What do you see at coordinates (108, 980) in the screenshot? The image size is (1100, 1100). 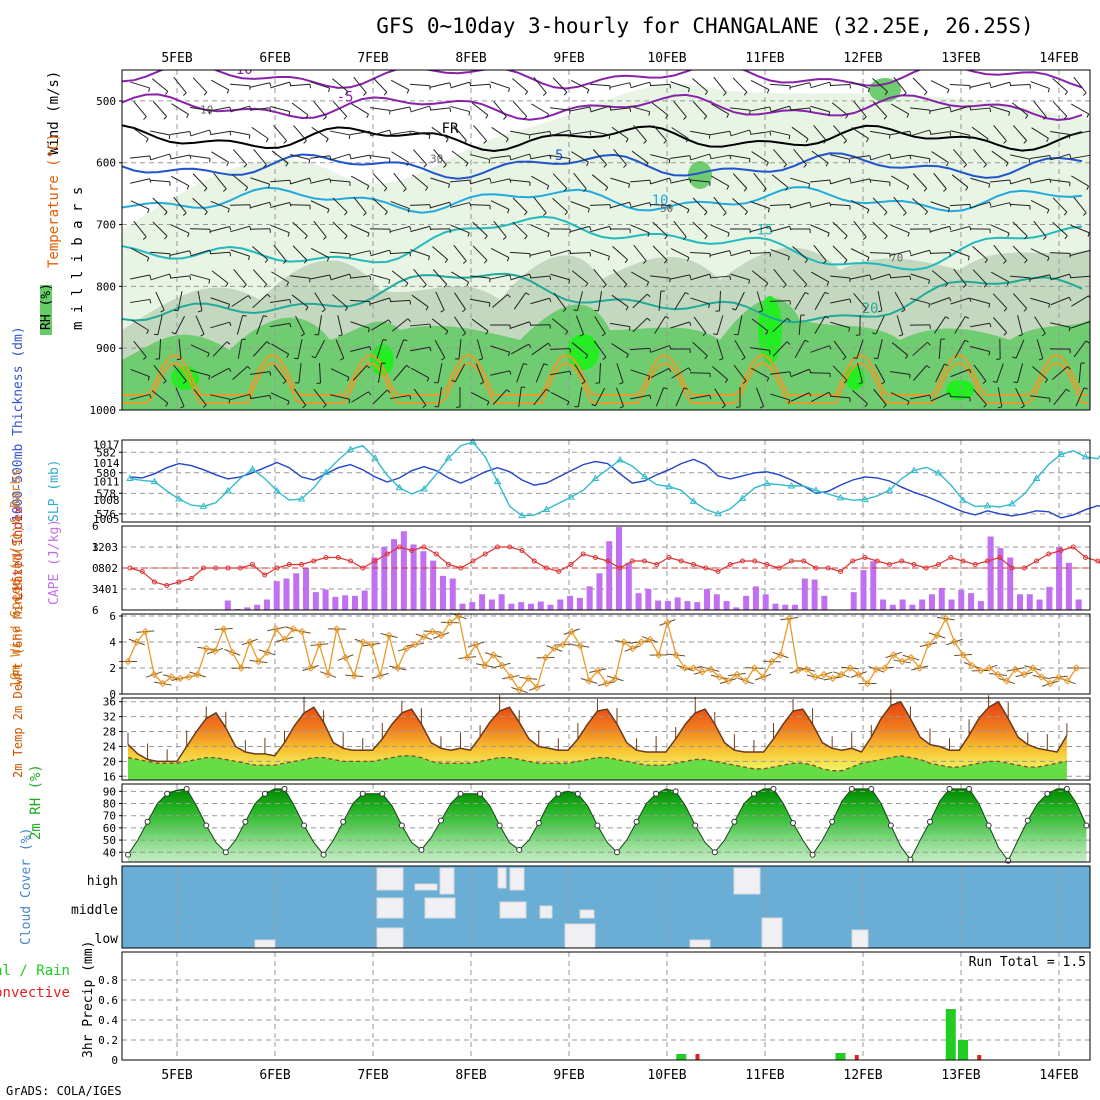 I see `tick-label: 0.8` at bounding box center [108, 980].